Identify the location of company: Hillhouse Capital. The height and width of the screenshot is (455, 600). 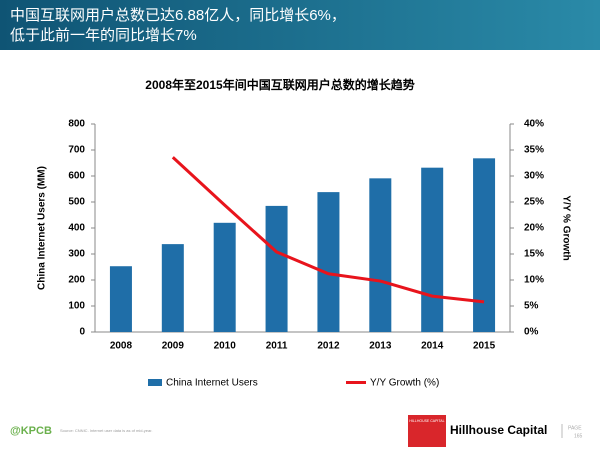
(498, 430).